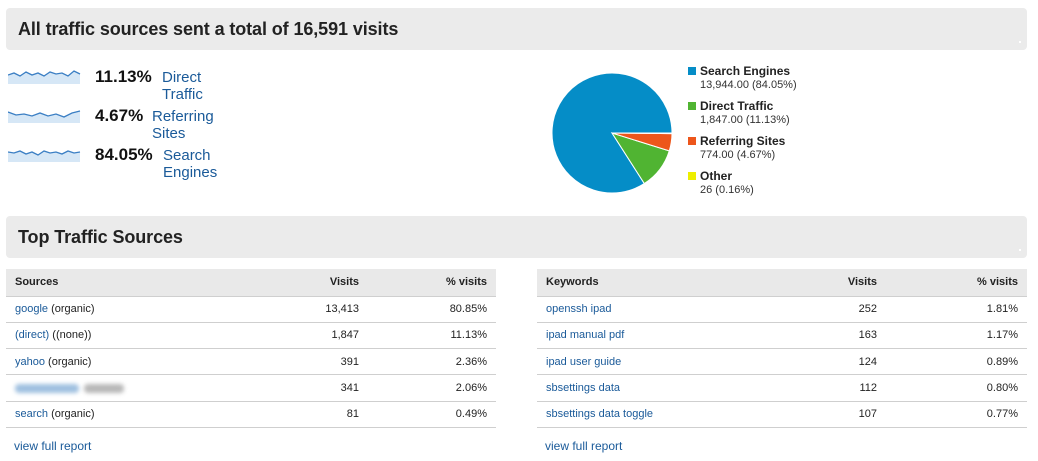 The width and height of the screenshot is (1038, 461). Describe the element at coordinates (727, 190) in the screenshot. I see `legend-value: 26 (0.16%)` at that location.